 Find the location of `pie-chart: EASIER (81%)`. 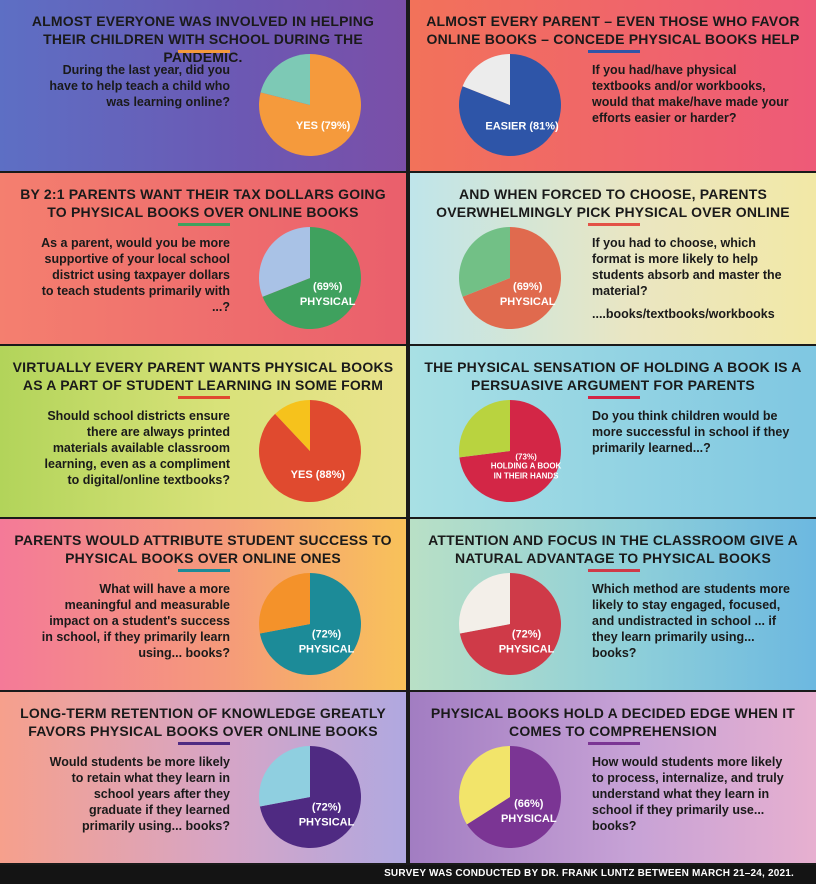

pie-chart: EASIER (81%) is located at coordinates (510, 105).